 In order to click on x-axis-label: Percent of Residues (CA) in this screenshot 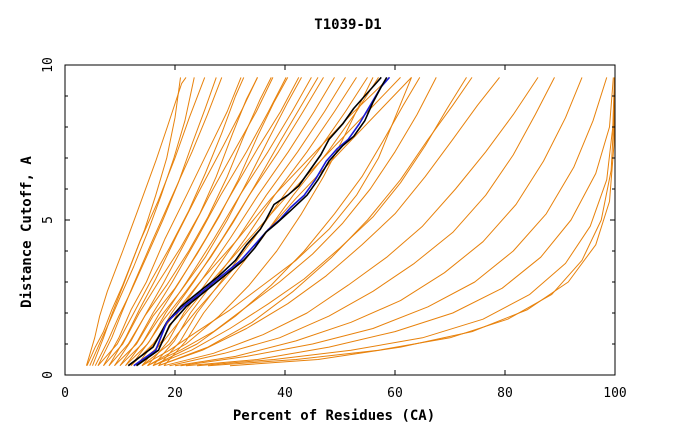, I will do `click(334, 416)`.